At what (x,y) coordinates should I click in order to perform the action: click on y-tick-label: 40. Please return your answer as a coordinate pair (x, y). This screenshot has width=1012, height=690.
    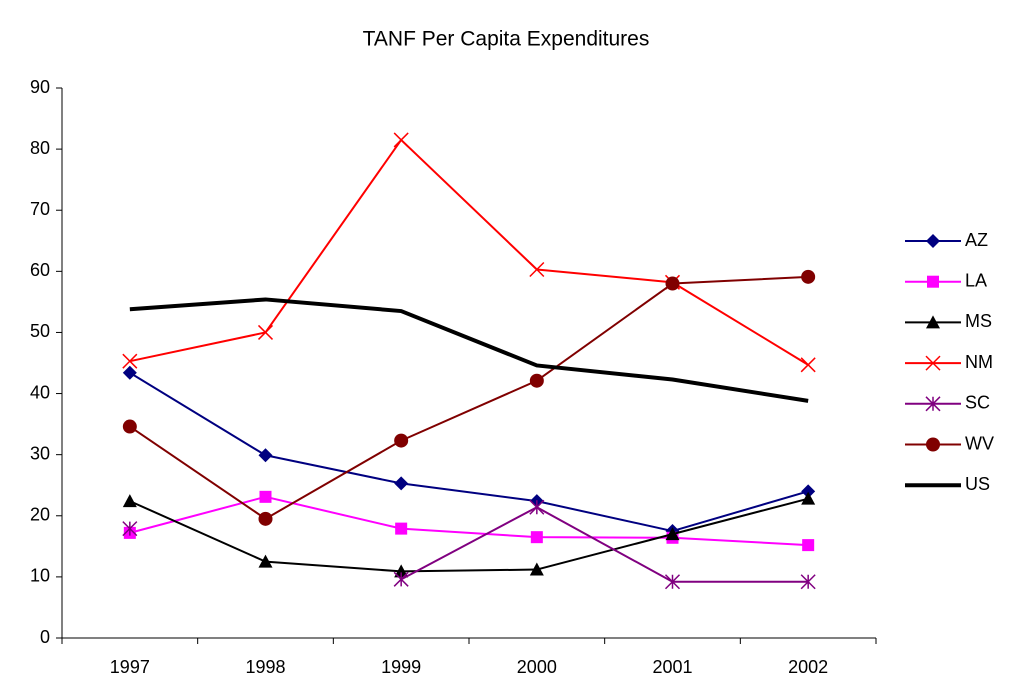
    Looking at the image, I should click on (40, 392).